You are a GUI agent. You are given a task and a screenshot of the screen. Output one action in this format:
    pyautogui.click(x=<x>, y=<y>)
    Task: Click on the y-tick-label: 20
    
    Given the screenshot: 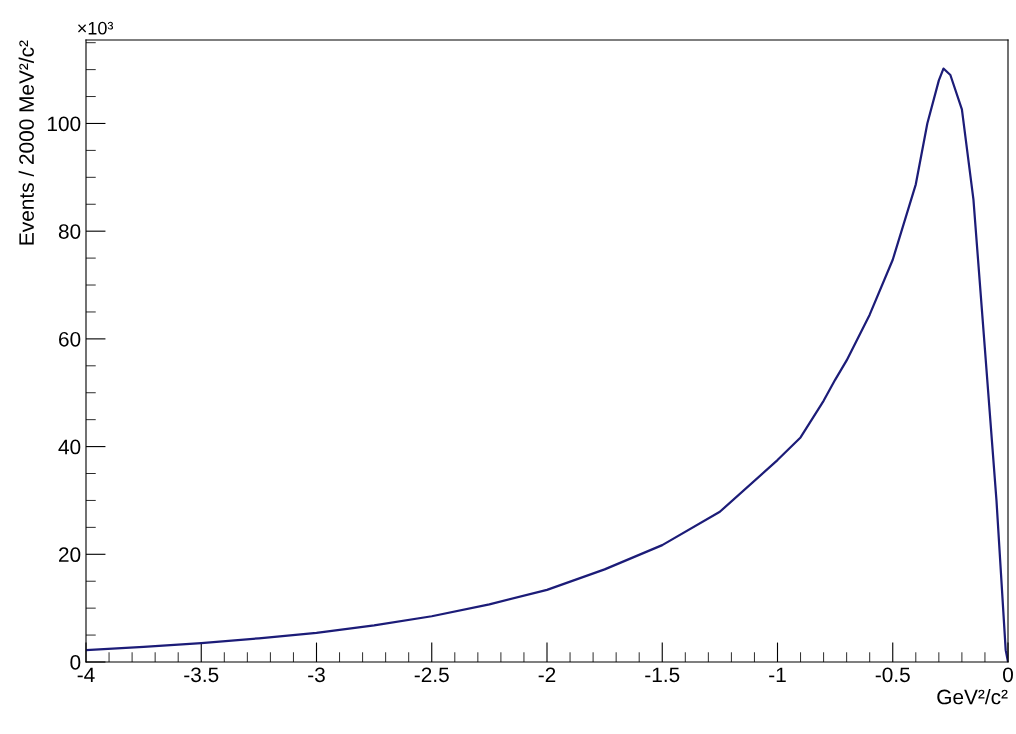 What is the action you would take?
    pyautogui.click(x=70, y=555)
    